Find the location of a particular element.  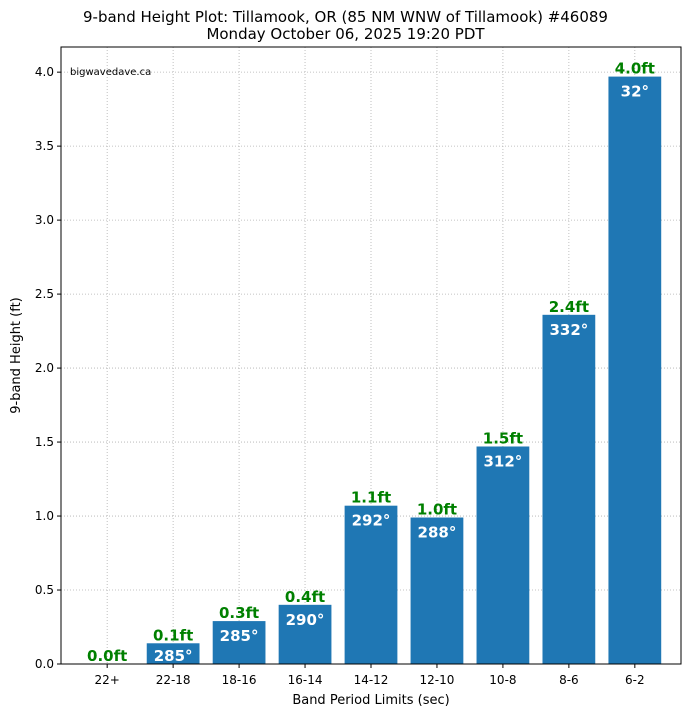

y-tick-label: 2.0 is located at coordinates (44, 368).